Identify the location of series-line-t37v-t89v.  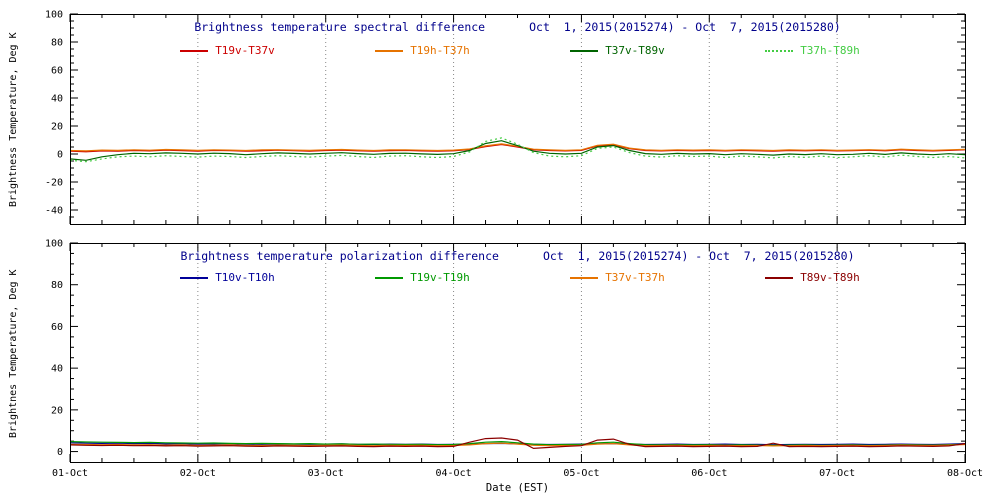
(517, 150).